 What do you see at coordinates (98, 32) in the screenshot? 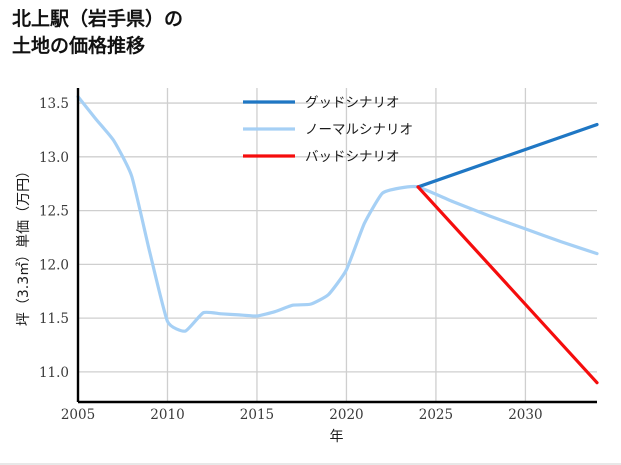
I see `page-title: 北上駅（岩手県）の 土地の価格推移` at bounding box center [98, 32].